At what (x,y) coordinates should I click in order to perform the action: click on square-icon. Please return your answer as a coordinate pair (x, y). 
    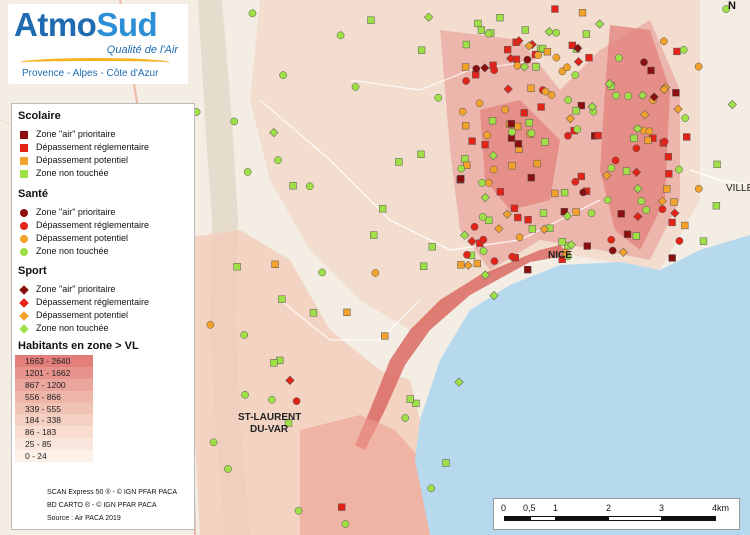
    Looking at the image, I should click on (24, 147).